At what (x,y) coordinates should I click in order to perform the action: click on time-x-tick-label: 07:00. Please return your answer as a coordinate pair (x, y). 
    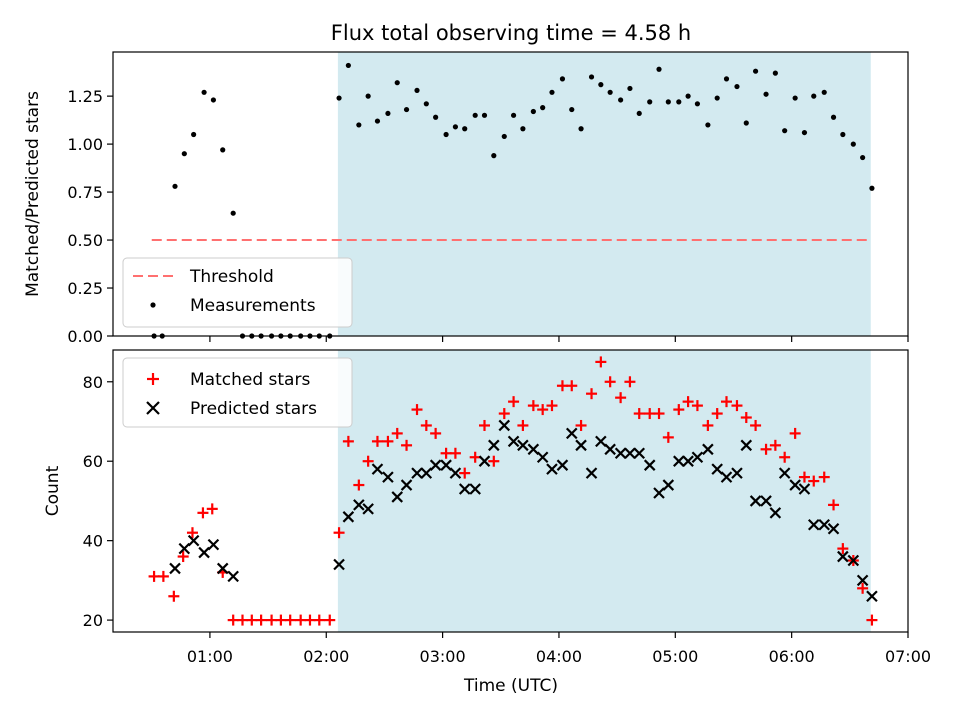
    Looking at the image, I should click on (908, 656).